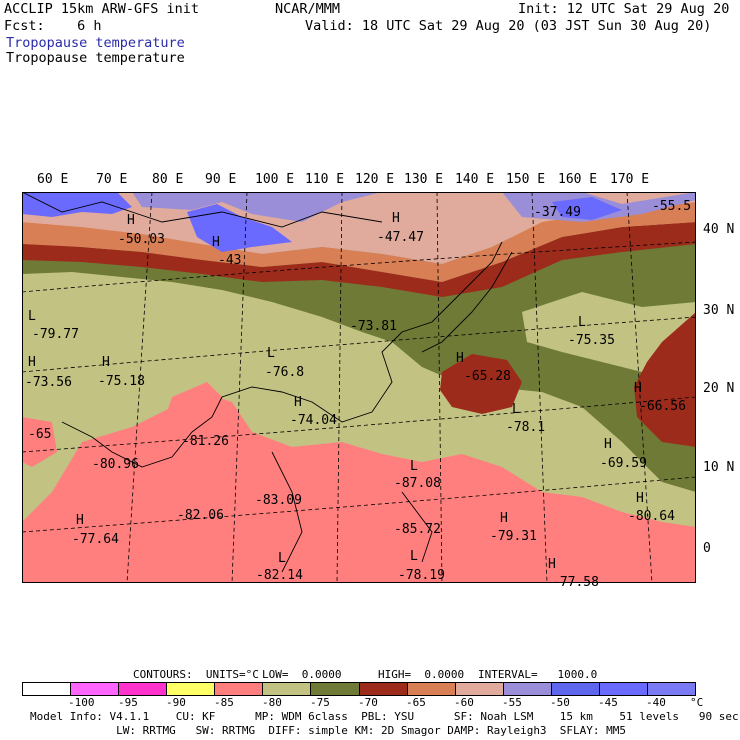 The width and height of the screenshot is (740, 740). I want to click on lon-label-130e: 130 E, so click(424, 179).